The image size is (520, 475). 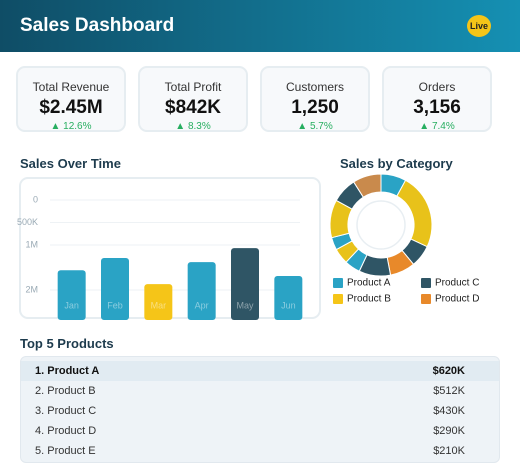 I want to click on kpi-change-value: 8.3%, so click(x=199, y=126).